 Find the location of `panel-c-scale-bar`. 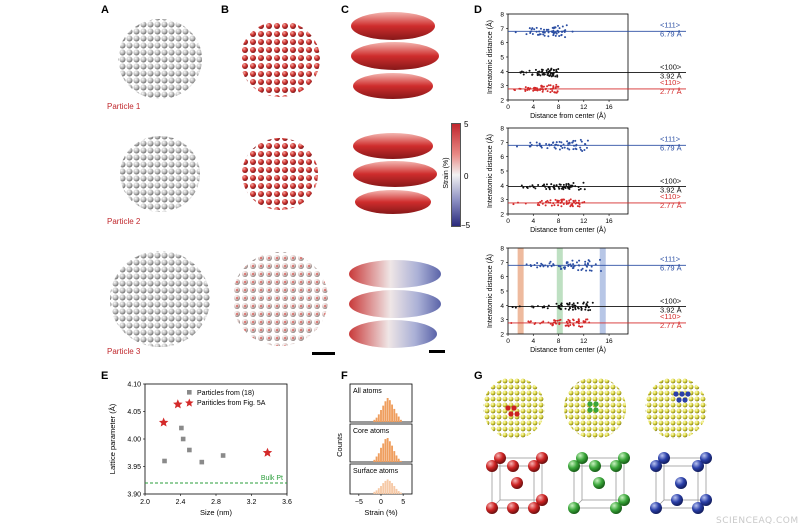

panel-c-scale-bar is located at coordinates (437, 351).